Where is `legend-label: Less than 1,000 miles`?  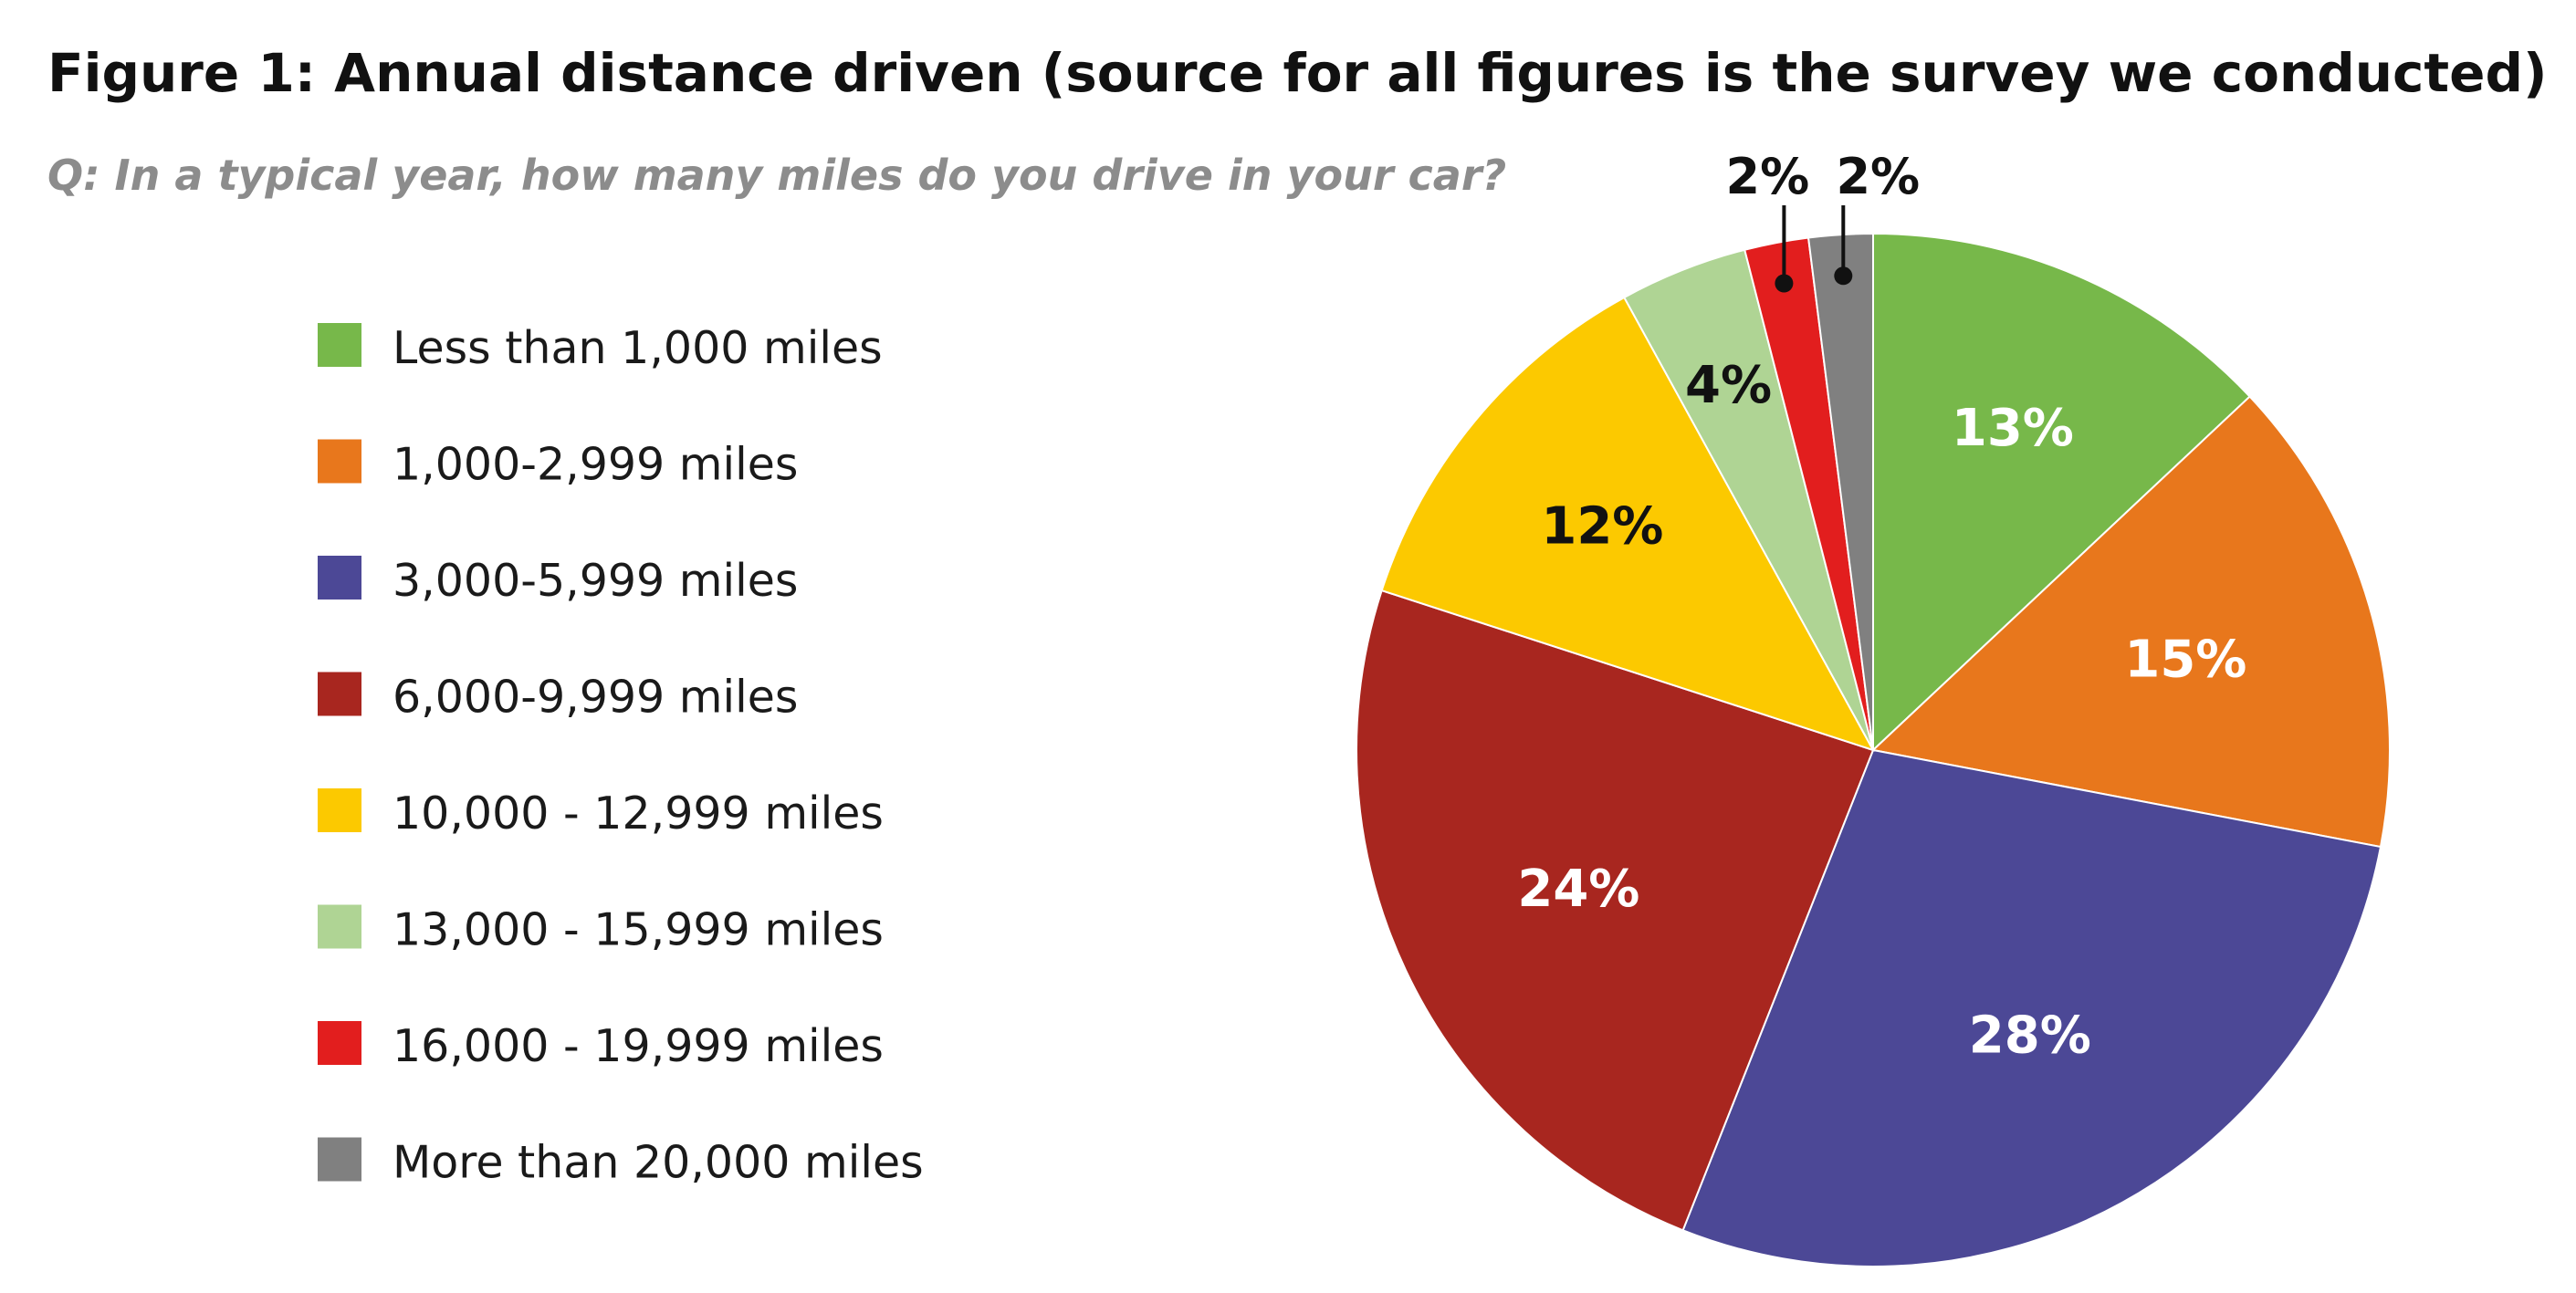 legend-label: Less than 1,000 miles is located at coordinates (638, 348).